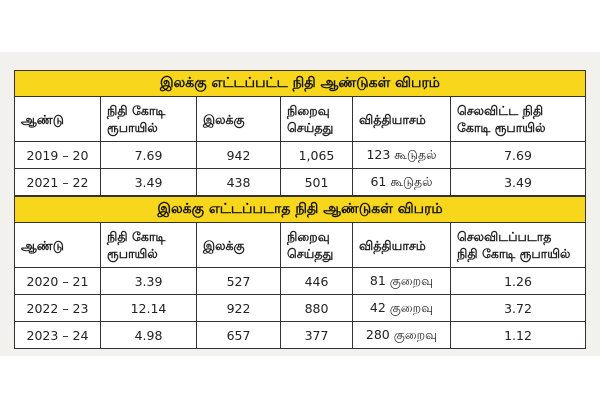 This screenshot has width=600, height=413. What do you see at coordinates (58, 335) in the screenshot?
I see `cell-year: 2023 – 24` at bounding box center [58, 335].